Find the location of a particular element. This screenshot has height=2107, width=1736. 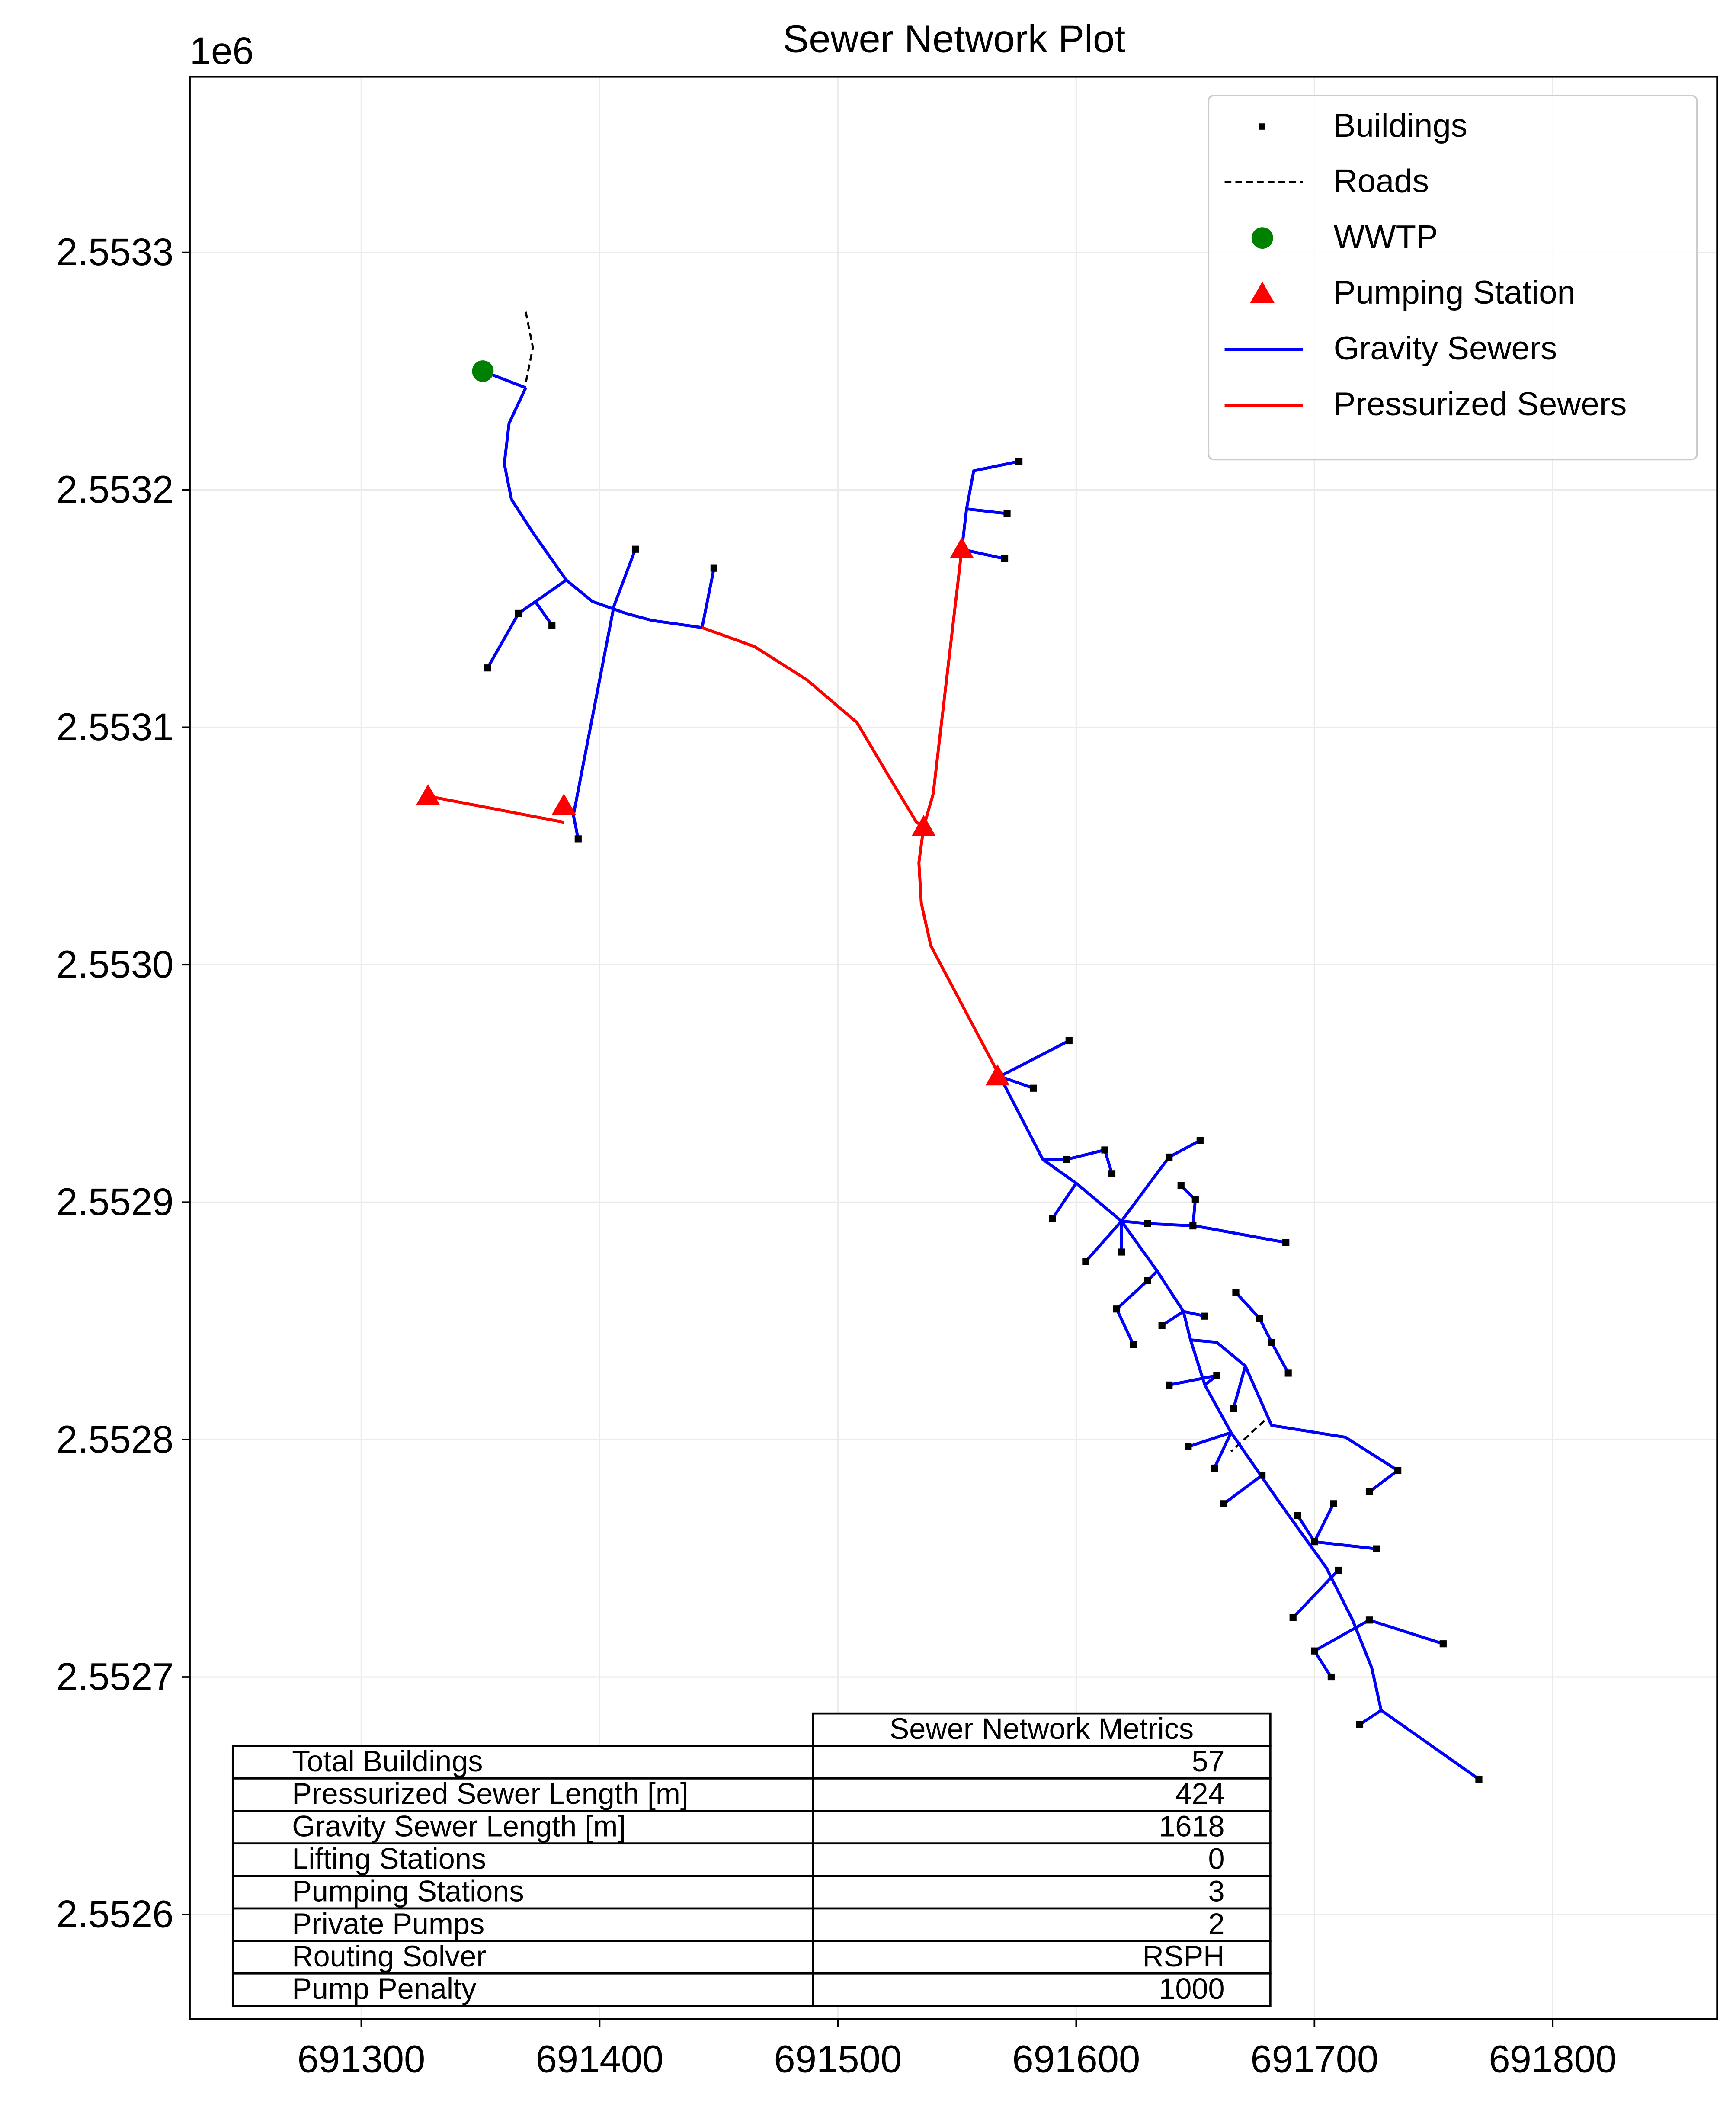

y-tick-label: 2.5529 is located at coordinates (115, 1201).